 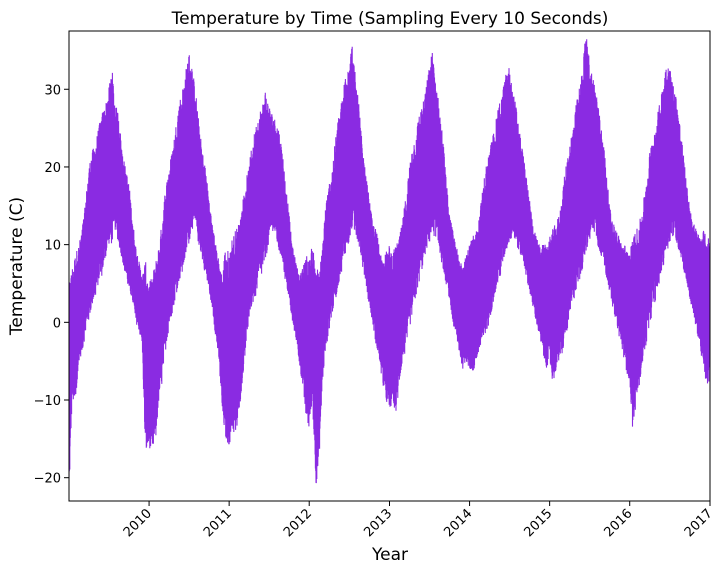 I want to click on y-axis-label: Temperature (C), so click(x=17, y=266).